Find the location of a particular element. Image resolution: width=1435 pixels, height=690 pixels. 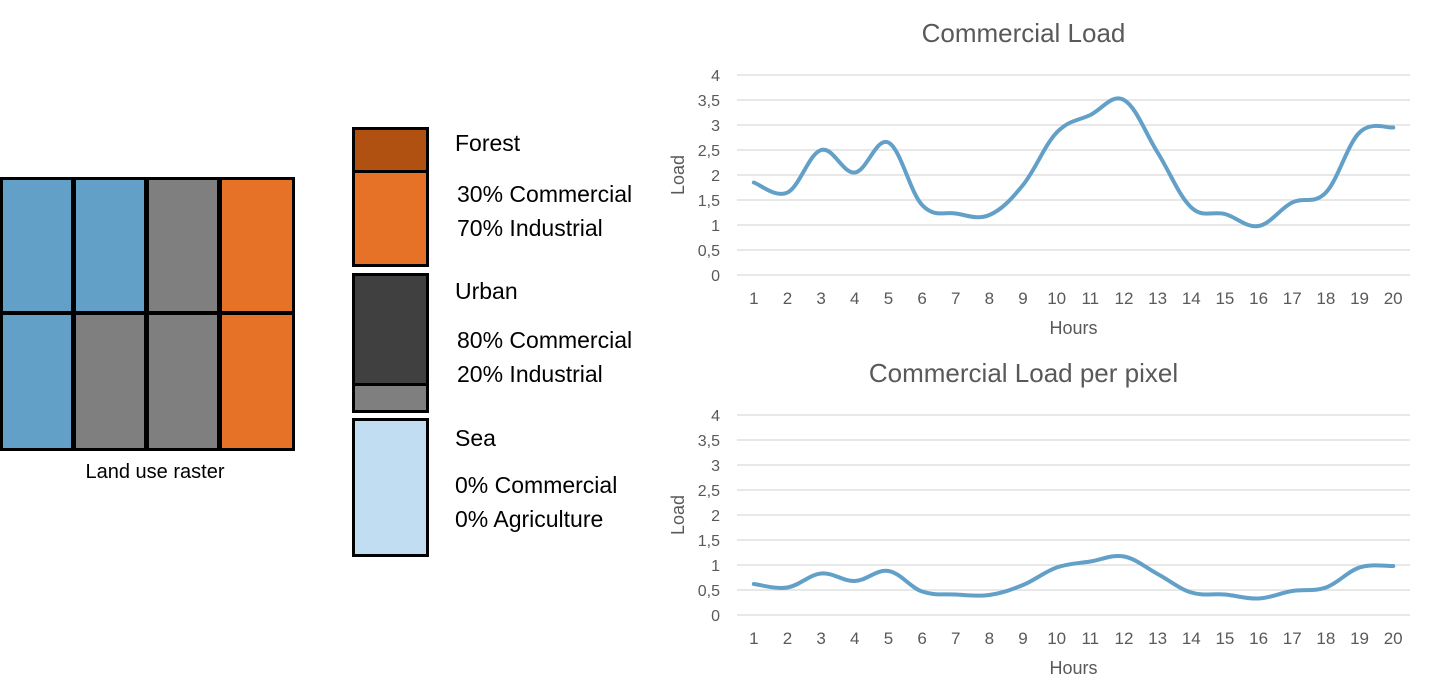

urban-swatch is located at coordinates (390, 343).